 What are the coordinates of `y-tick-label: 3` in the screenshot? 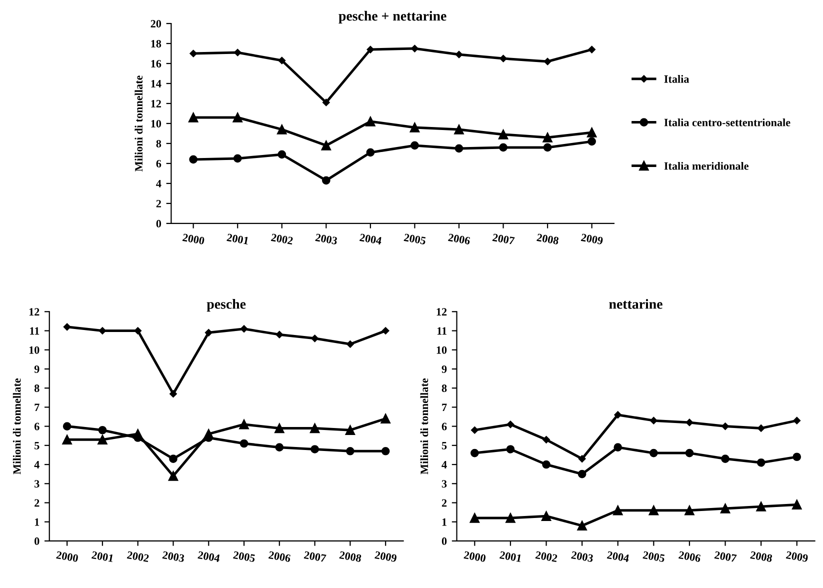 It's located at (444, 484).